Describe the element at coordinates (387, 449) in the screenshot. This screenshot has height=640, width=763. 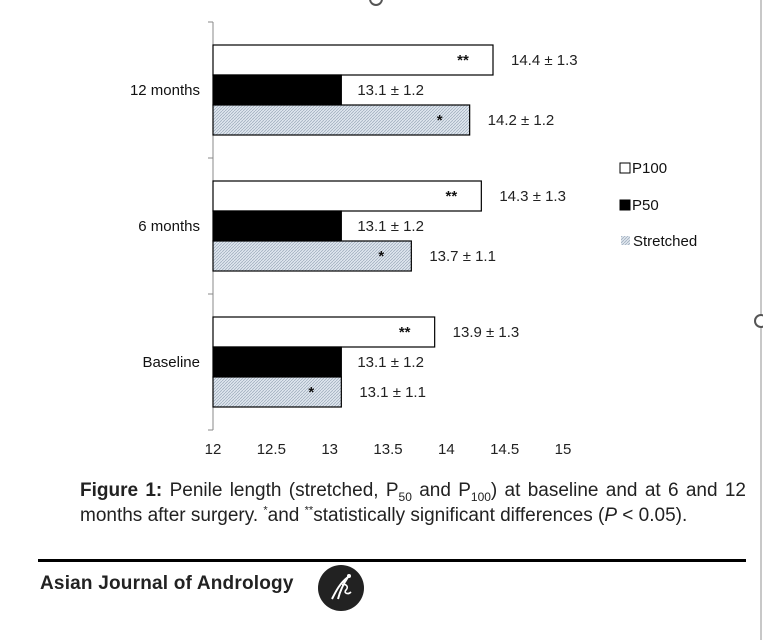
I see `x-tick-label: 13.5` at that location.